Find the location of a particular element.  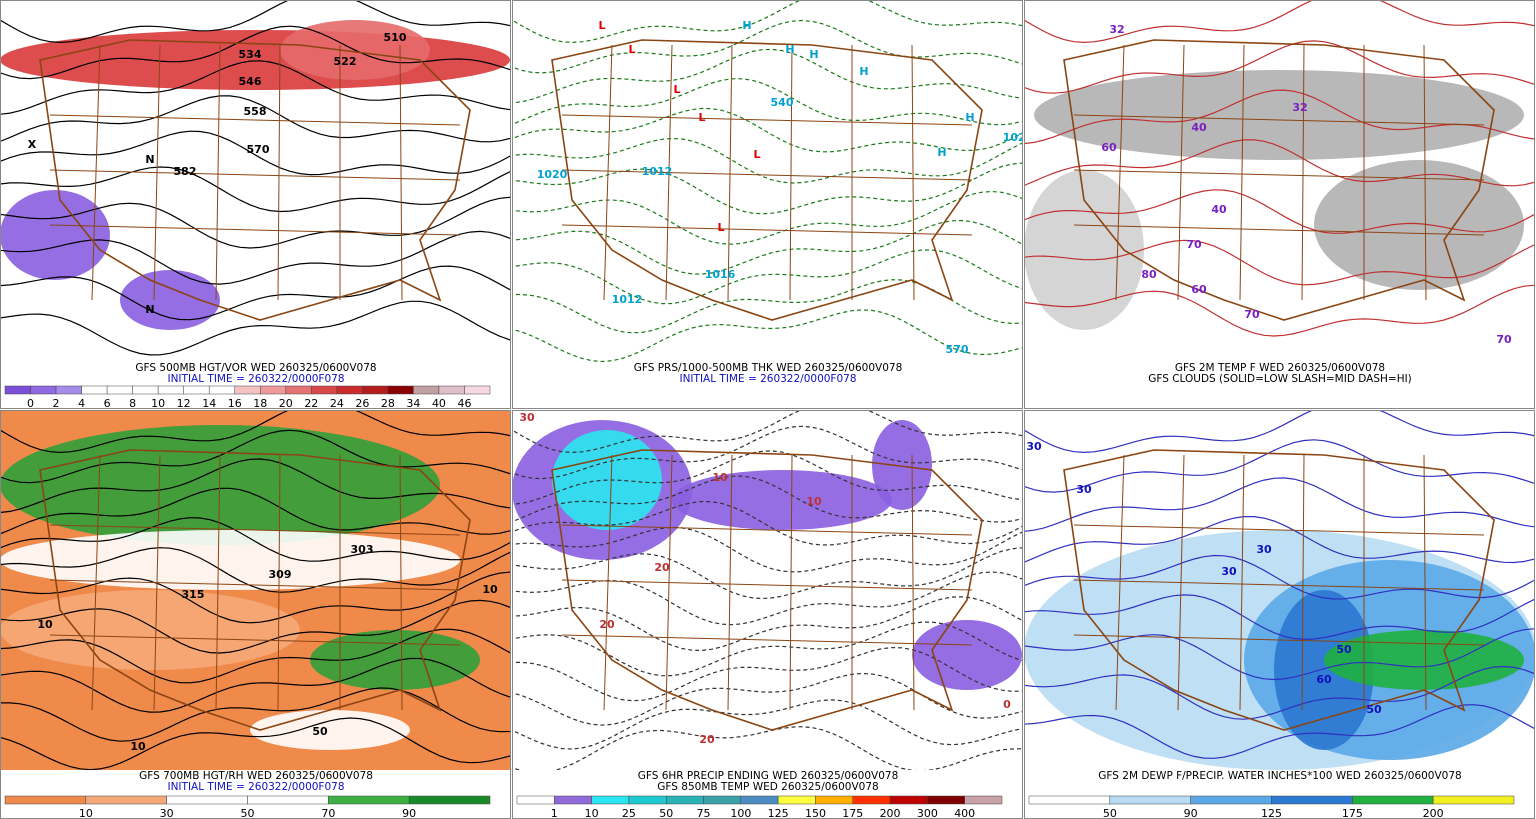

colorbar-label: 100 is located at coordinates (740, 813).